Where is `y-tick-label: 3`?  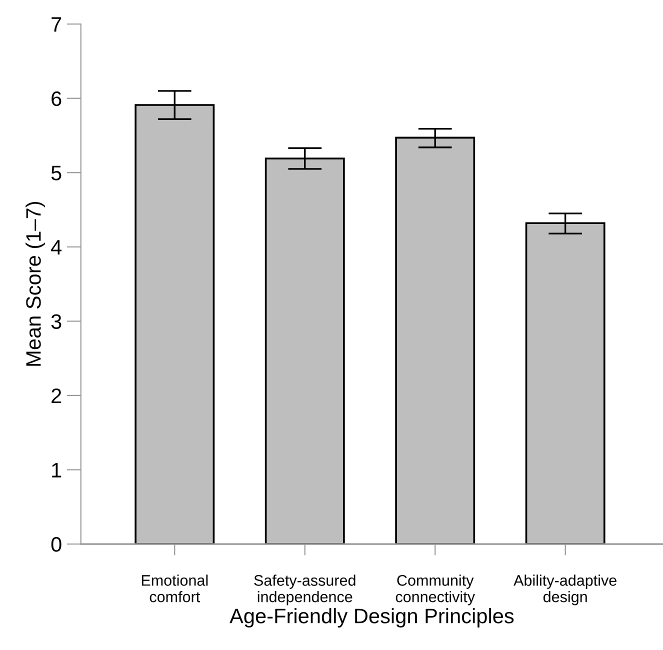 y-tick-label: 3 is located at coordinates (56, 321).